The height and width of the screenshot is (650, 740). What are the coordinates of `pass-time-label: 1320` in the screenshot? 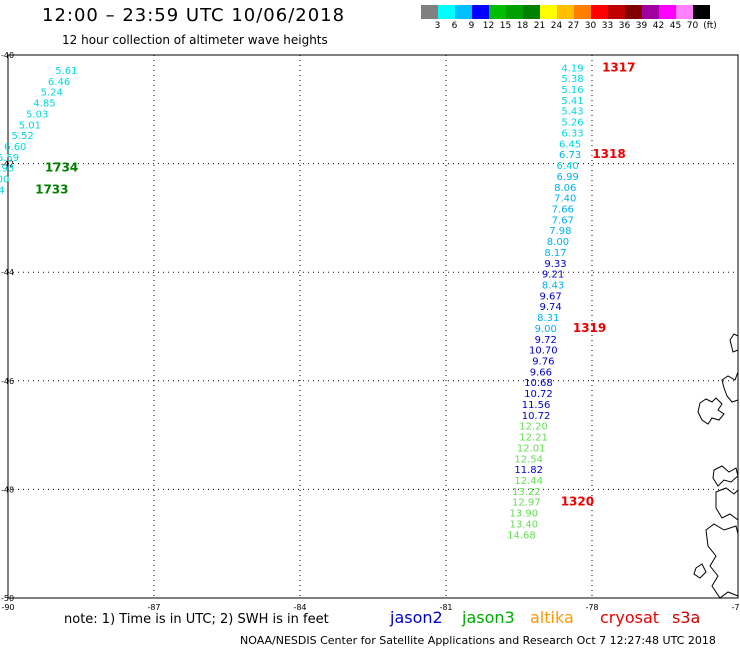 It's located at (577, 502).